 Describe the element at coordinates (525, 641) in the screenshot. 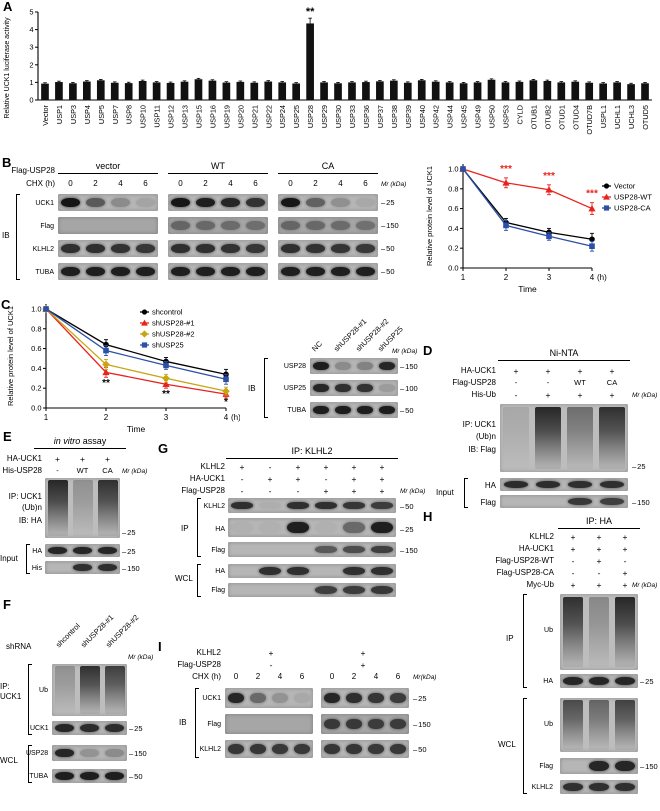

I see `ip-bracket` at that location.